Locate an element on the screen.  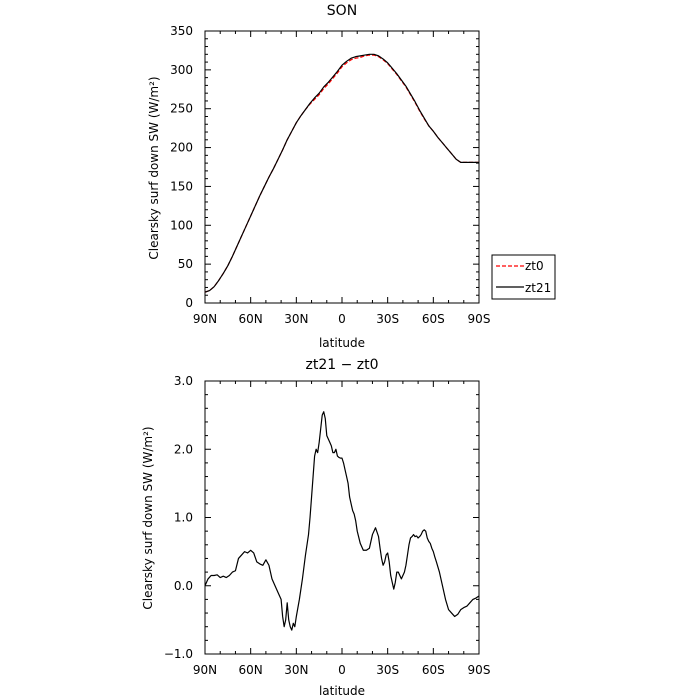
bottom-x-tick-label: 90S is located at coordinates (479, 670).